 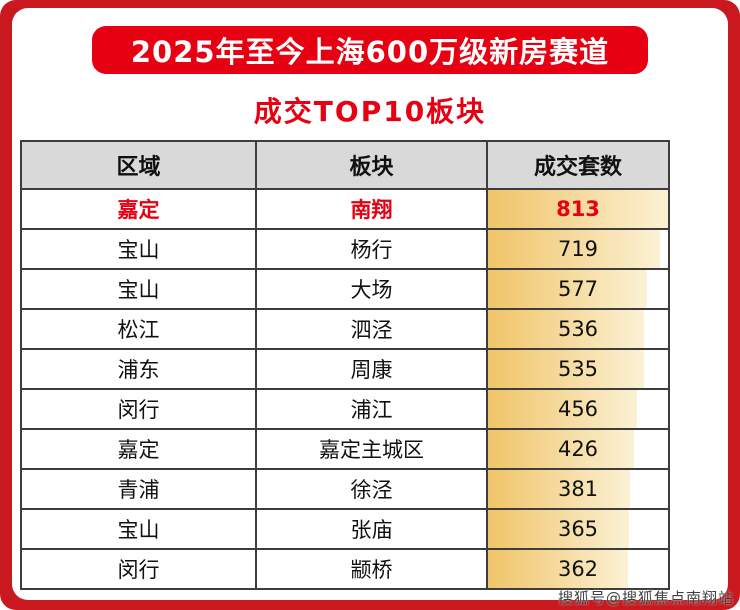 I want to click on count-cell: 719, so click(x=578, y=249).